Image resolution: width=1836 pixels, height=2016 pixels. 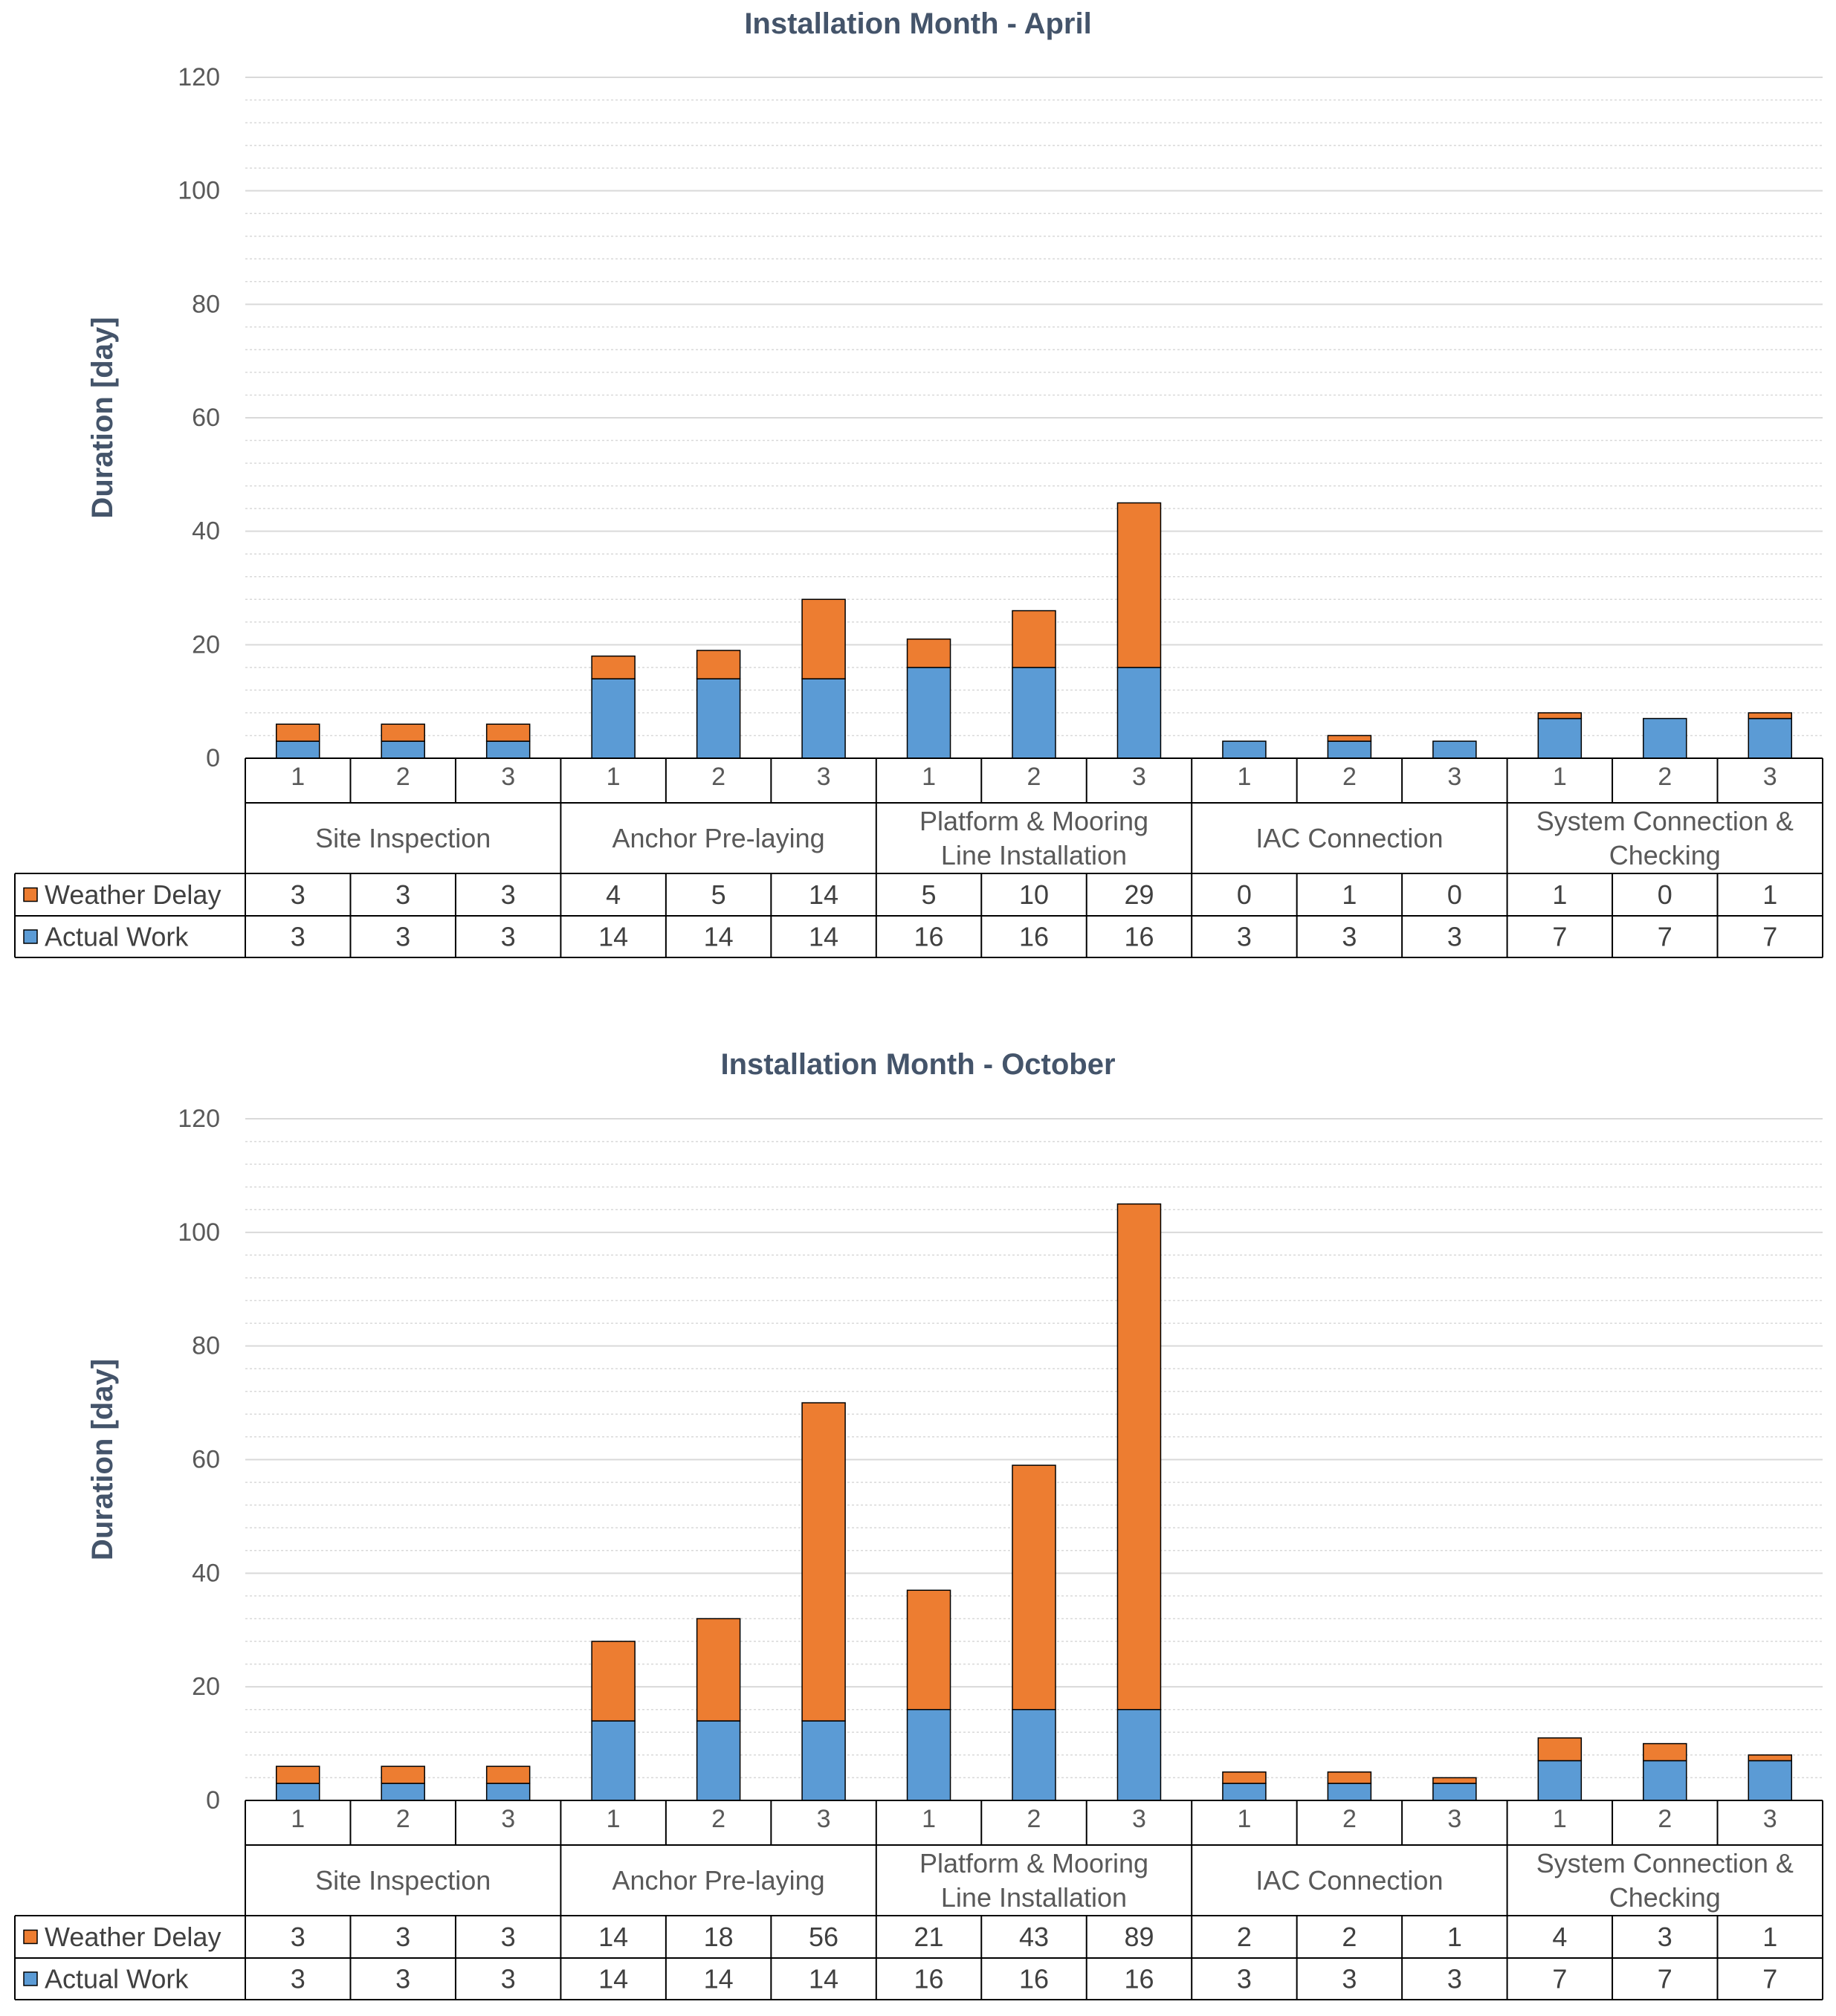 I want to click on data-value-weather-delay: 43, so click(x=1034, y=1937).